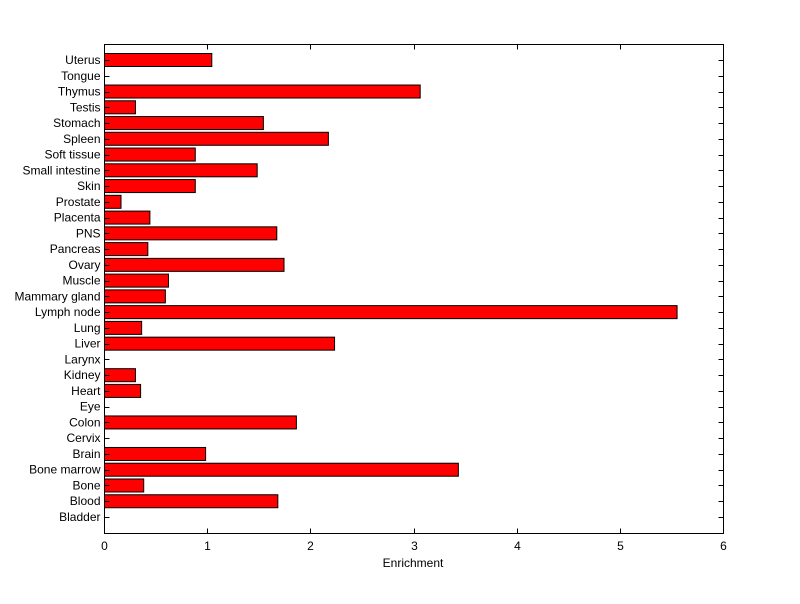 This screenshot has height=604, width=800. Describe the element at coordinates (723, 546) in the screenshot. I see `x-tick-label: 6` at that location.